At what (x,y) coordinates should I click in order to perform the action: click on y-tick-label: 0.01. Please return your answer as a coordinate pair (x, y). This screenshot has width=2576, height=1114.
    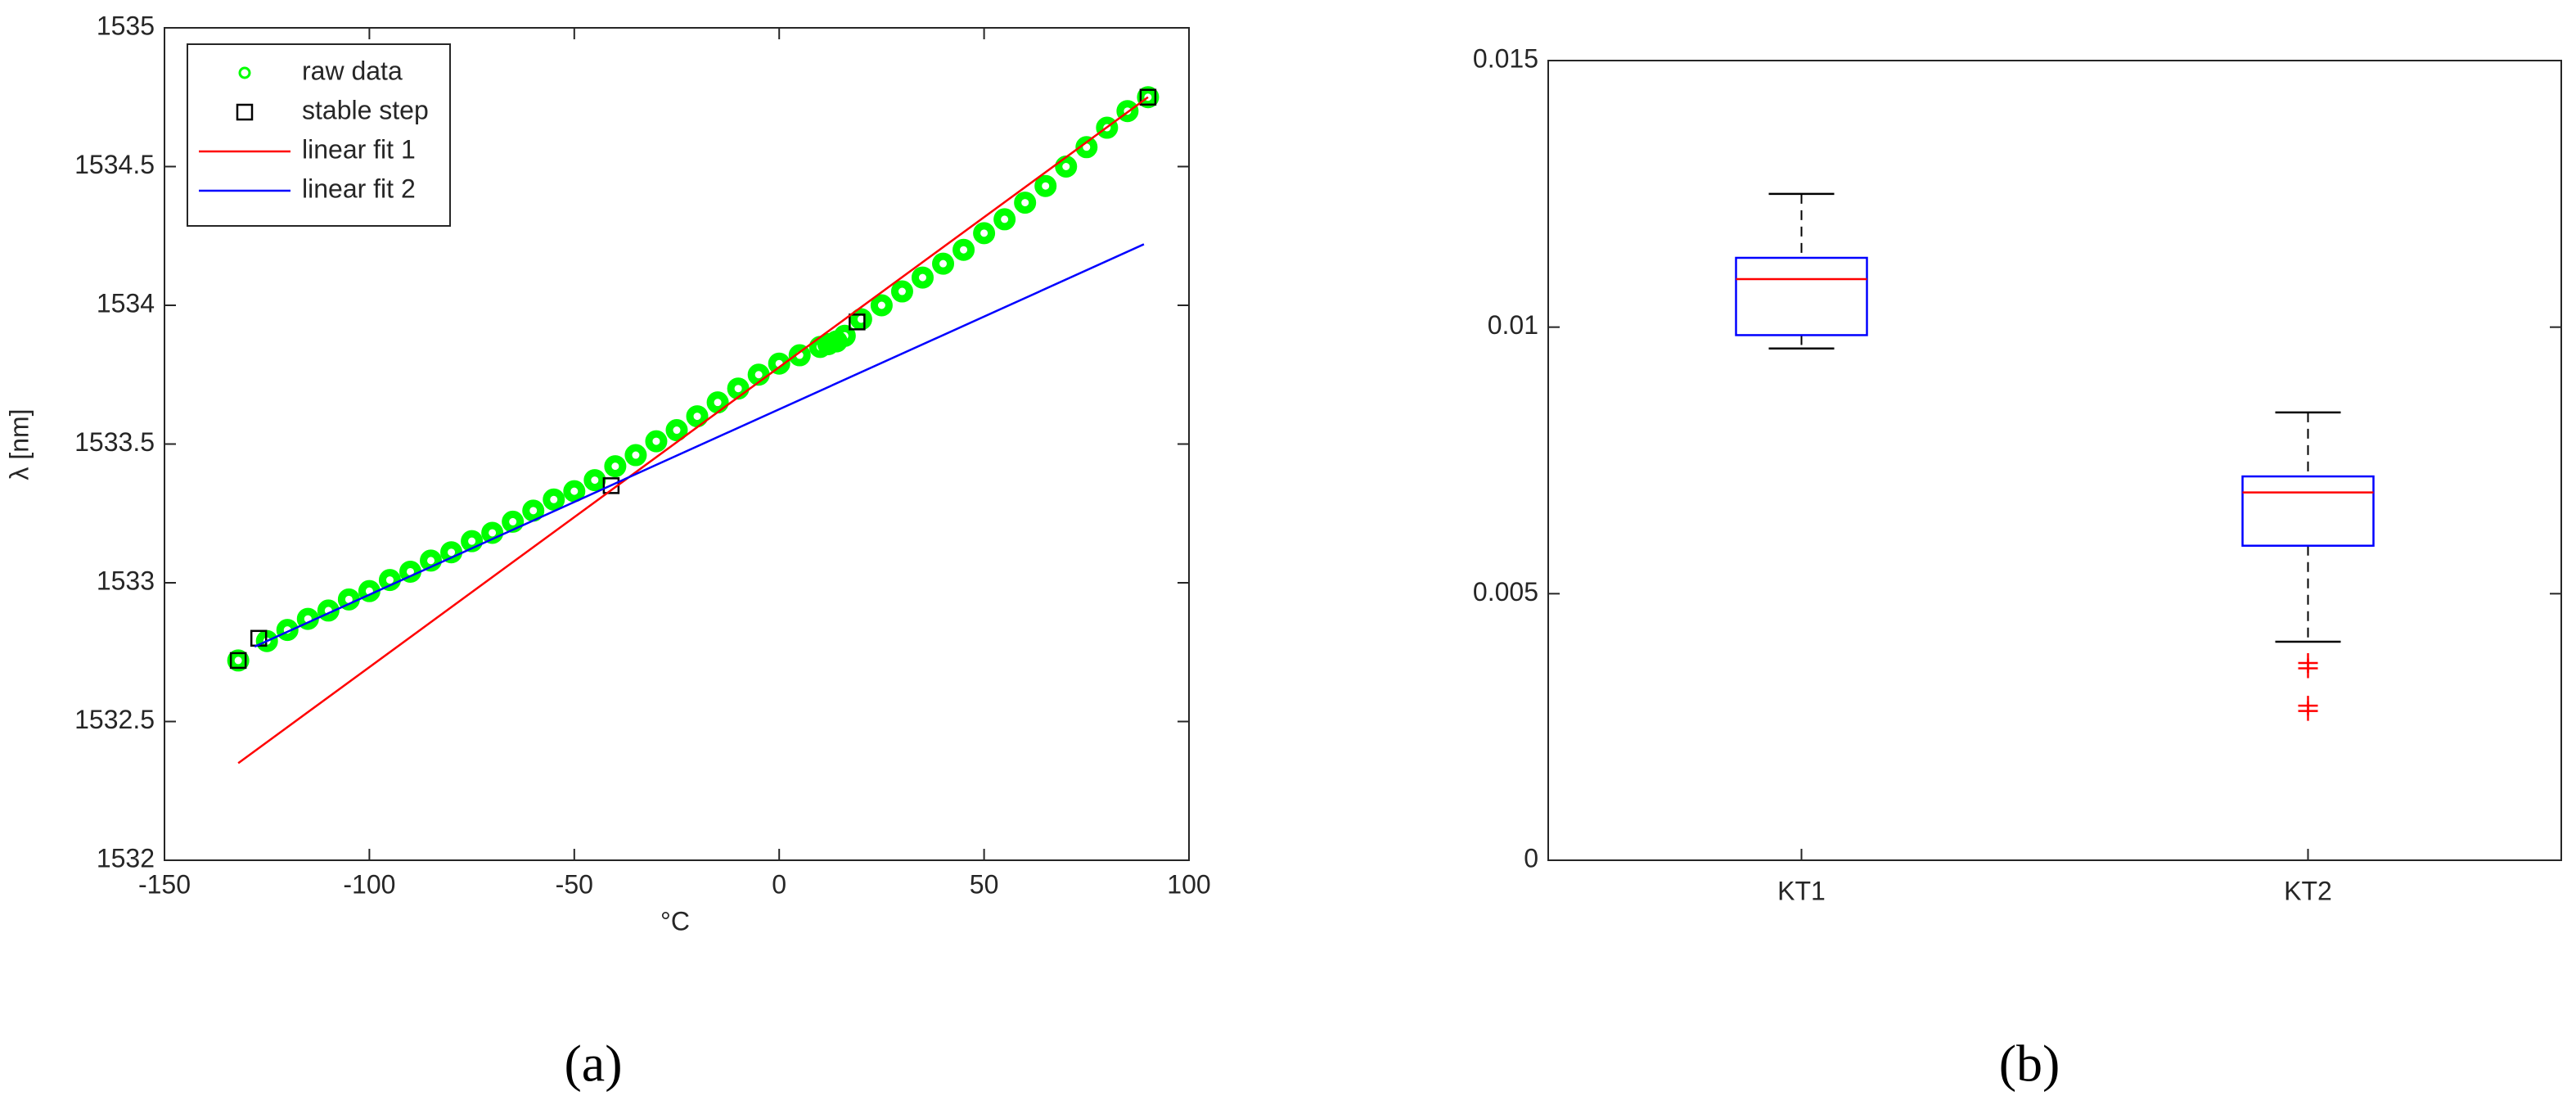
    Looking at the image, I should click on (1513, 325).